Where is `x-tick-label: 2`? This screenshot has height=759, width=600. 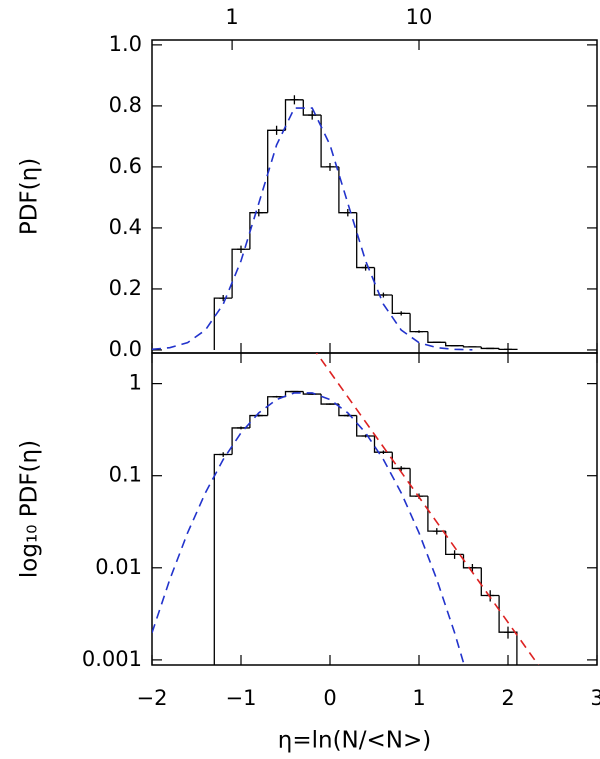 x-tick-label: 2 is located at coordinates (507, 698).